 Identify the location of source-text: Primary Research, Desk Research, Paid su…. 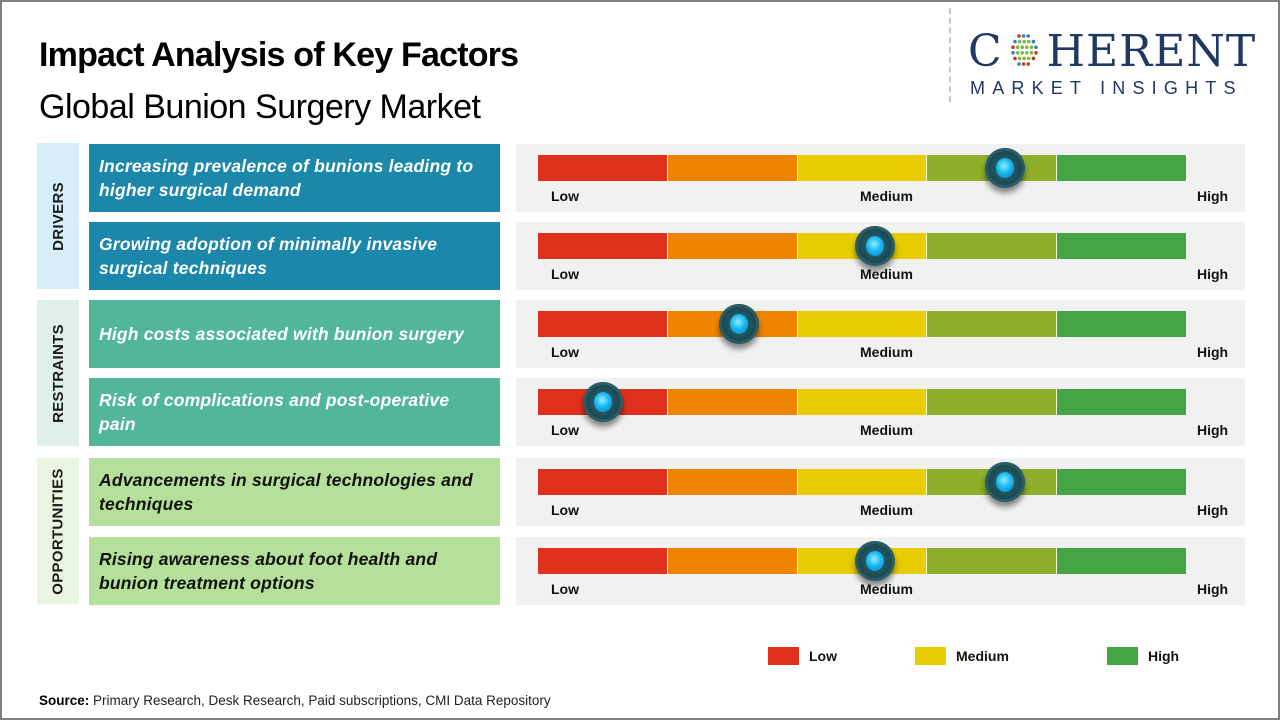
(320, 700).